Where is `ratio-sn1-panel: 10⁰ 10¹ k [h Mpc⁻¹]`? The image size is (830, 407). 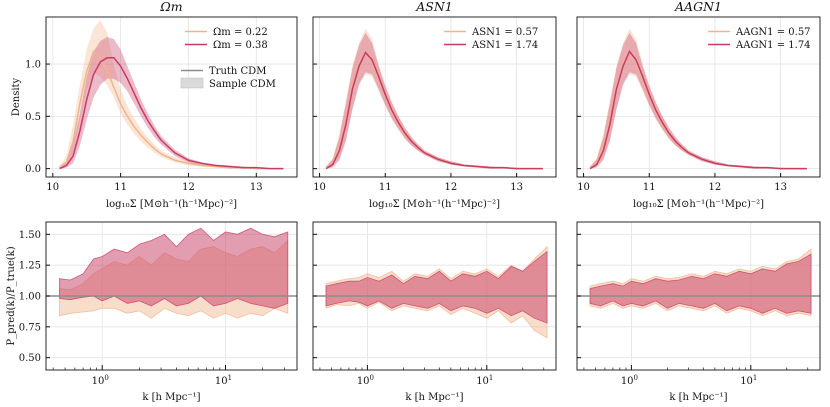
ratio-sn1-panel: 10⁰ 10¹ k [h Mpc⁻¹] is located at coordinates (434, 312).